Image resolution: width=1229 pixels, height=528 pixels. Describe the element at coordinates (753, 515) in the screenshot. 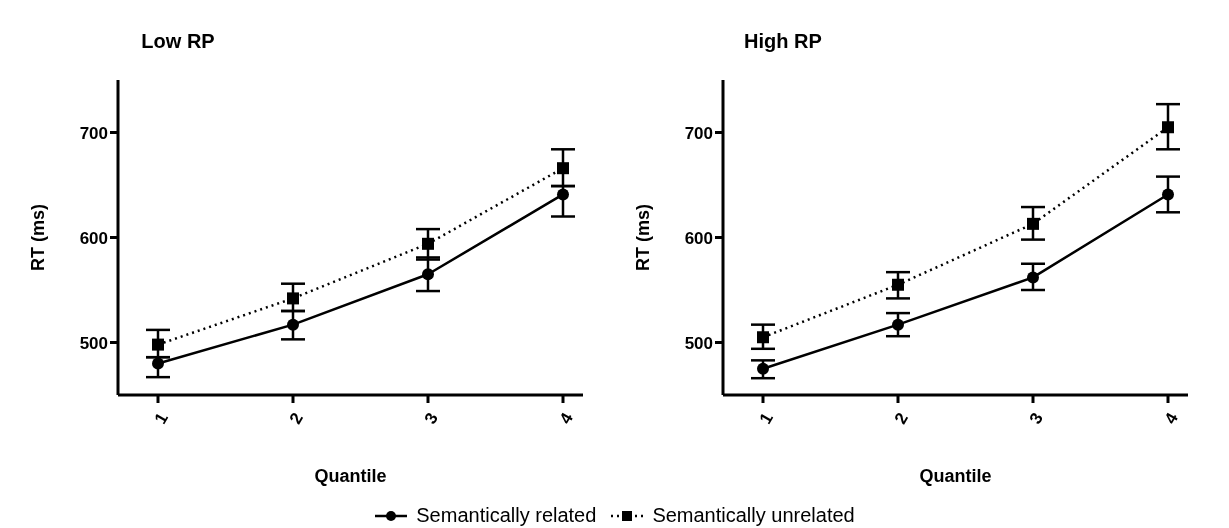

I see `legend-label: Semantically unrelated` at that location.